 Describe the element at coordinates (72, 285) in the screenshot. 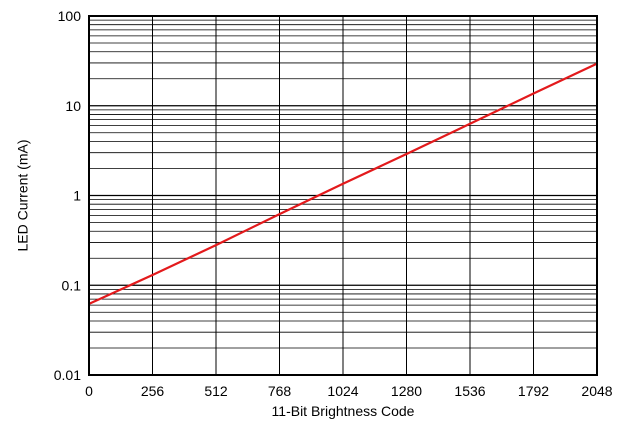

I see `y-tick-label: 0.1` at that location.